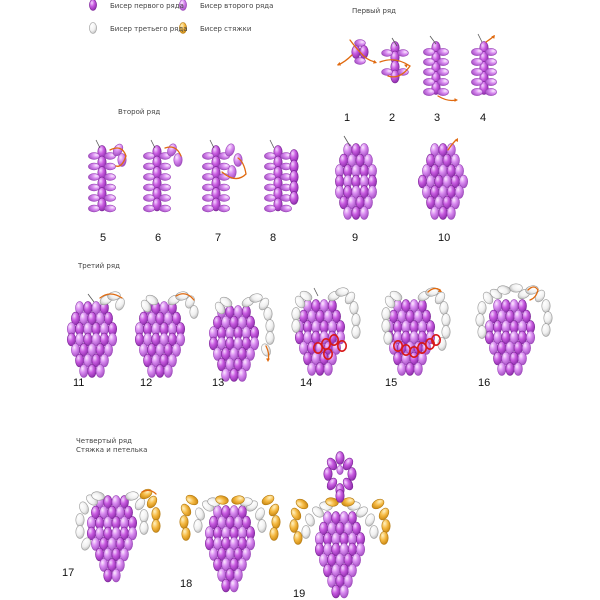 This screenshot has width=600, height=600. I want to click on step-number: 7, so click(218, 238).